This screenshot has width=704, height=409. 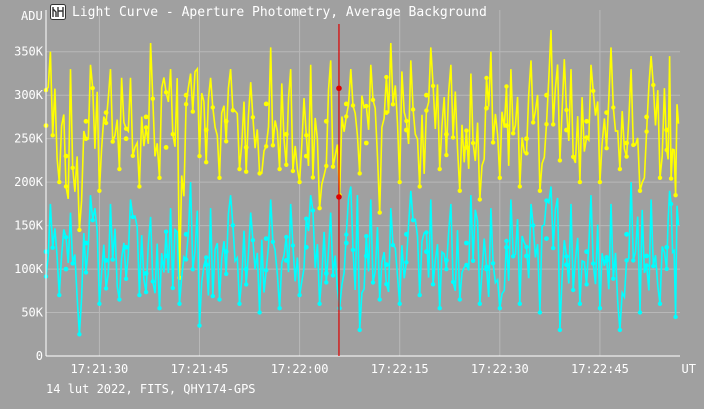 I want to click on footer-info: 14 lut 2022, FITS, QHY174-GPS, so click(x=151, y=389).